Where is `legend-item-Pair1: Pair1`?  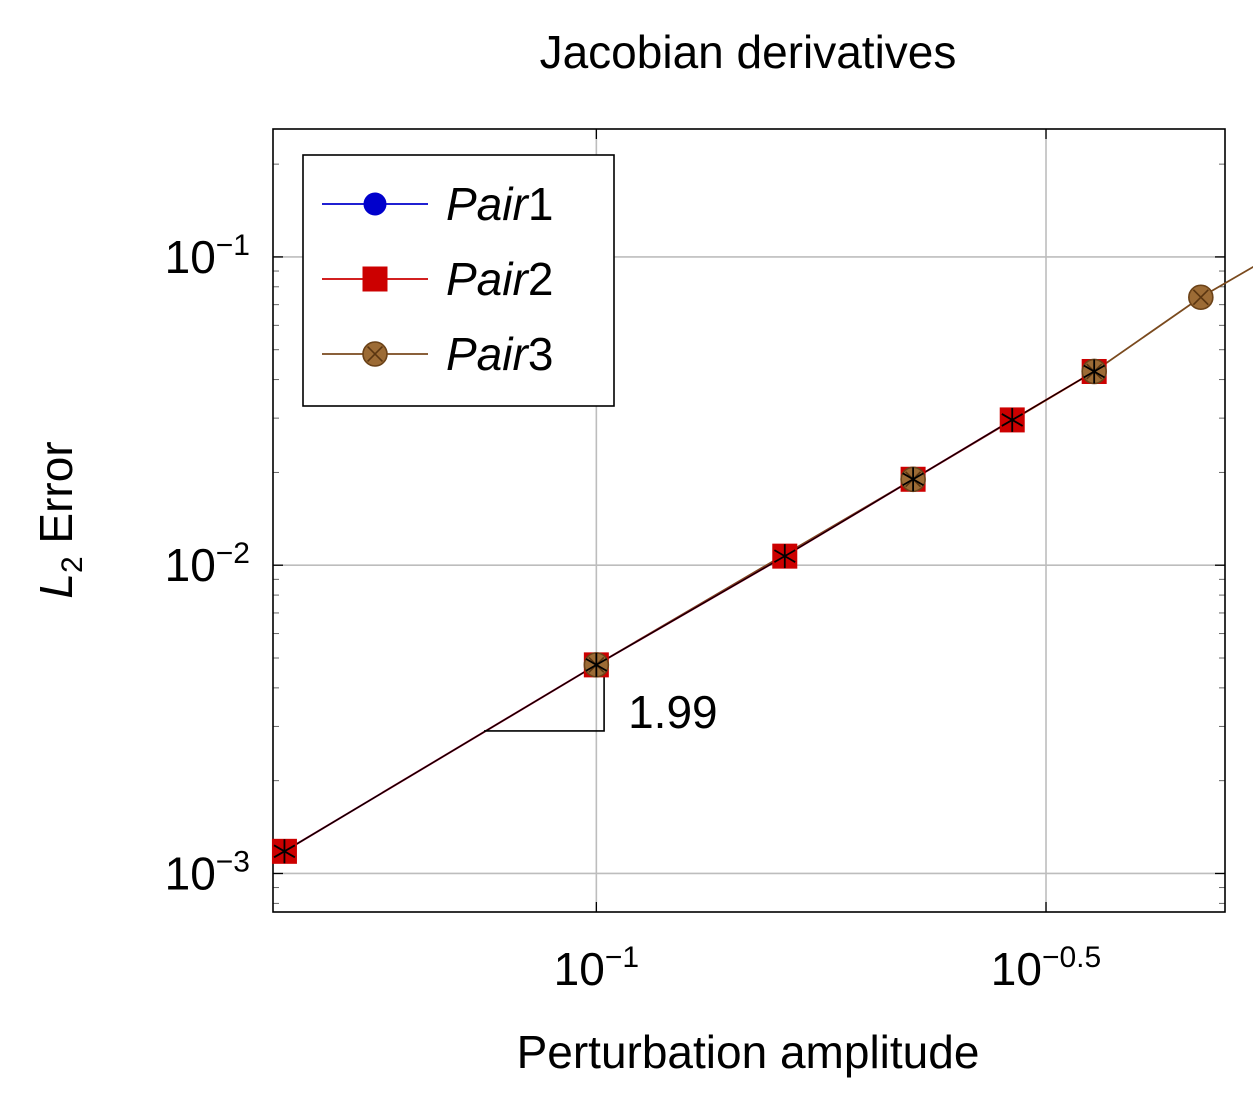 legend-item-Pair1: Pair1 is located at coordinates (437, 204).